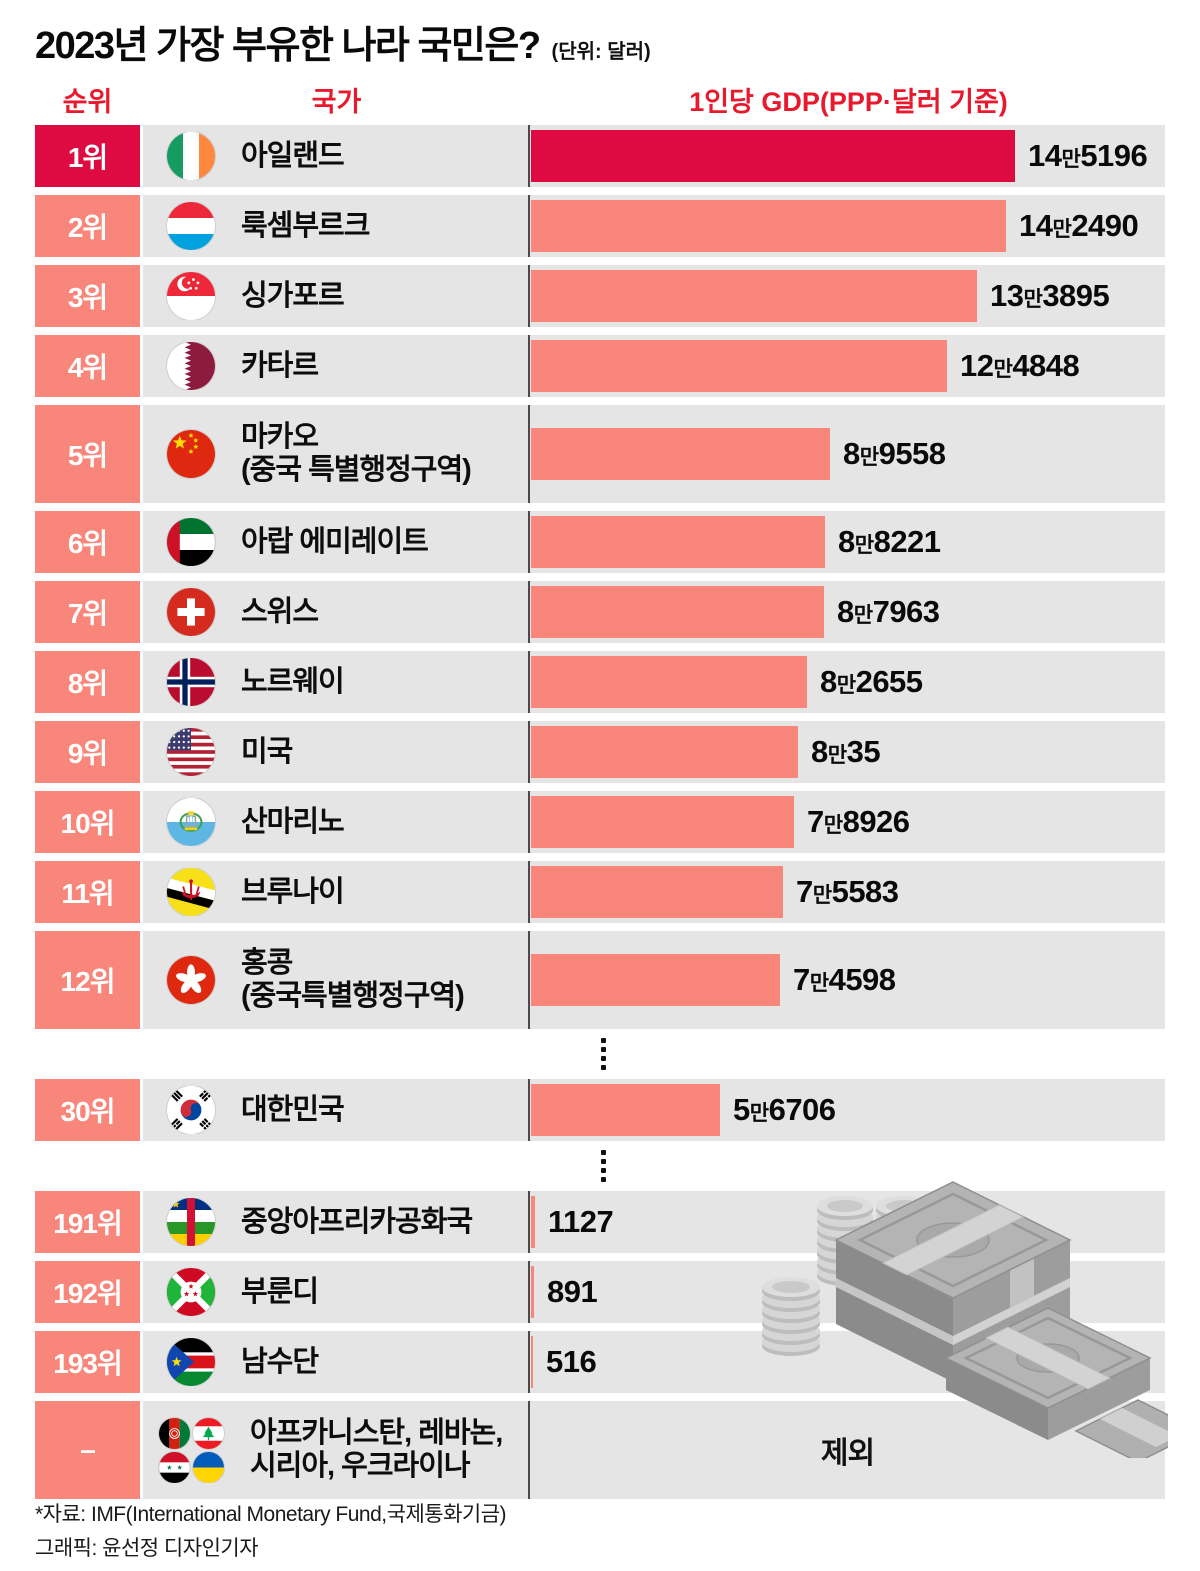 This screenshot has width=1200, height=1571. I want to click on column-header-gdp: 1인당 GDP(PPP·달러 기준), so click(848, 102).